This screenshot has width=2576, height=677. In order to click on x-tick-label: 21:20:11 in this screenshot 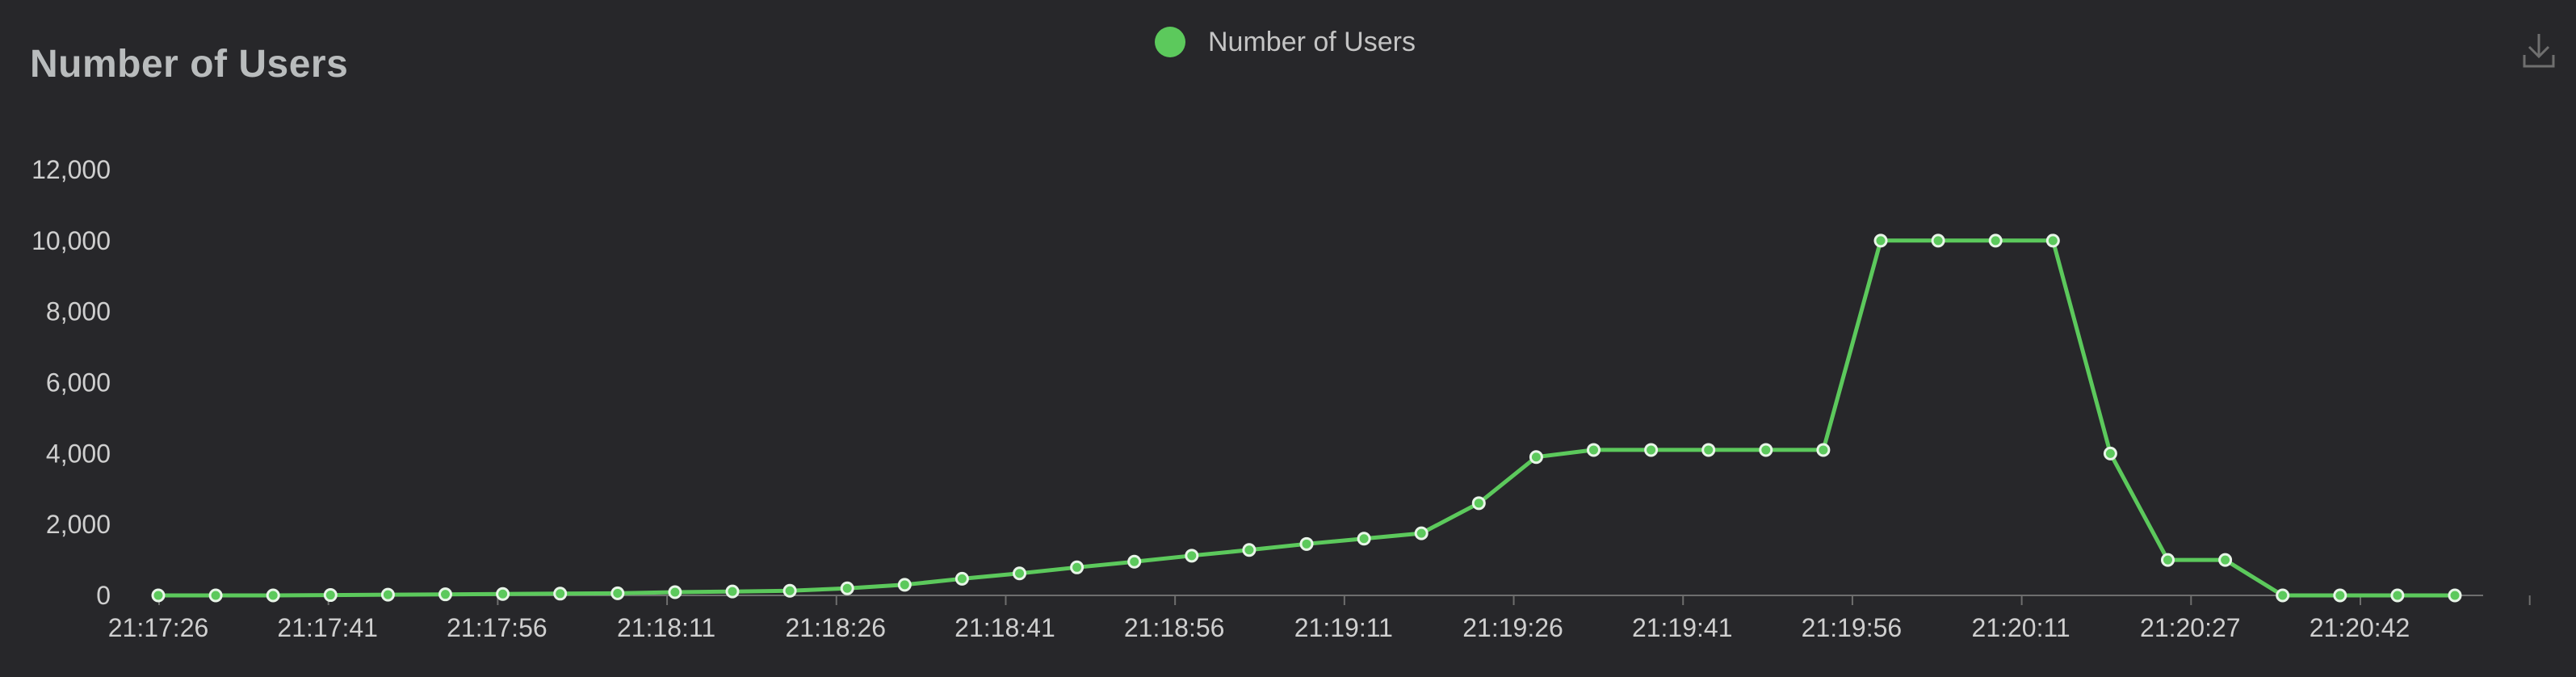, I will do `click(2021, 627)`.